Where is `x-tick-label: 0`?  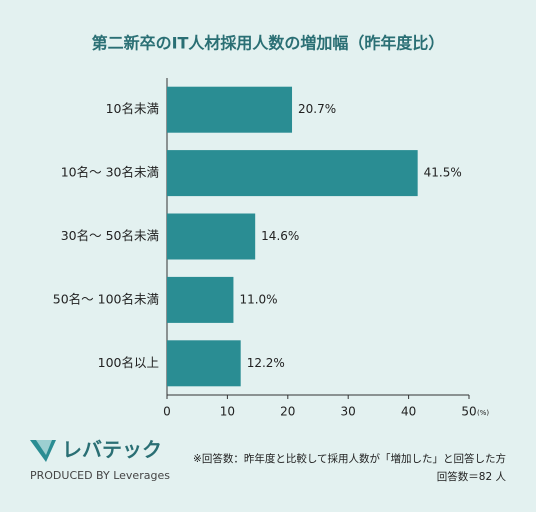 x-tick-label: 0 is located at coordinates (167, 412).